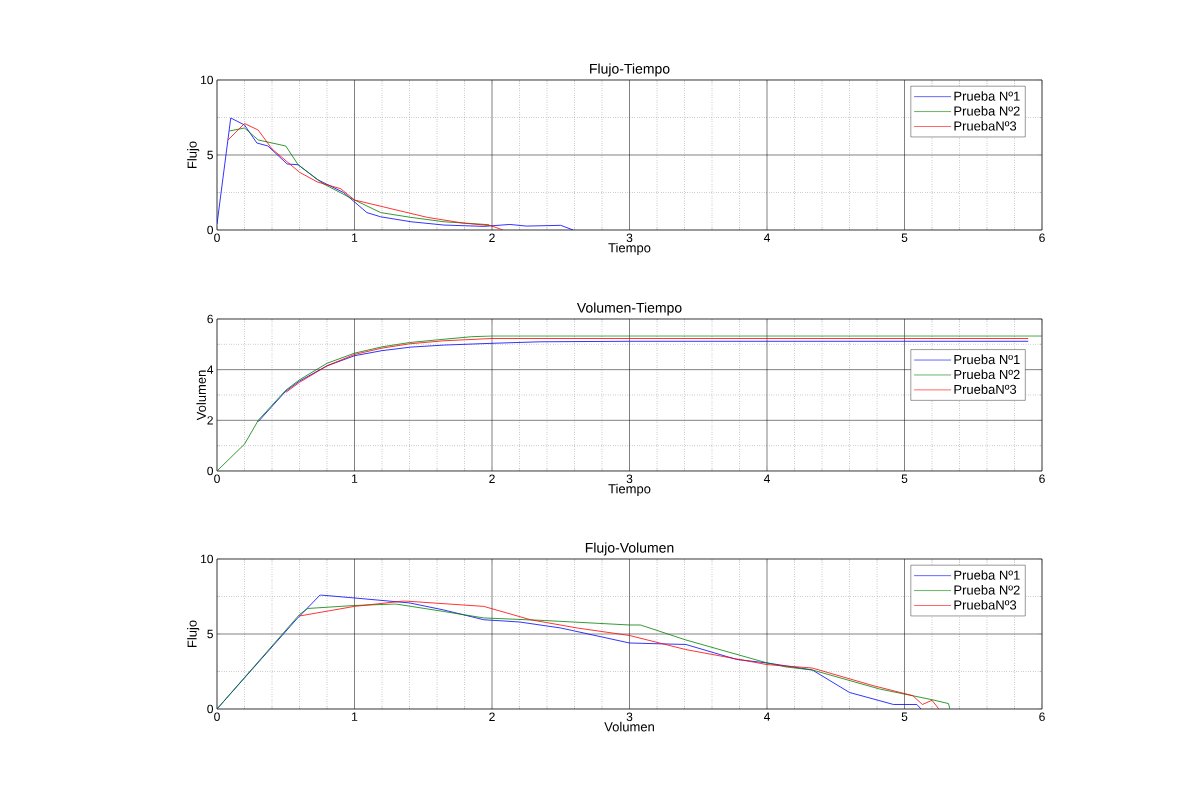  Describe the element at coordinates (201, 395) in the screenshot. I see `y-axis-title: Volumen` at that location.